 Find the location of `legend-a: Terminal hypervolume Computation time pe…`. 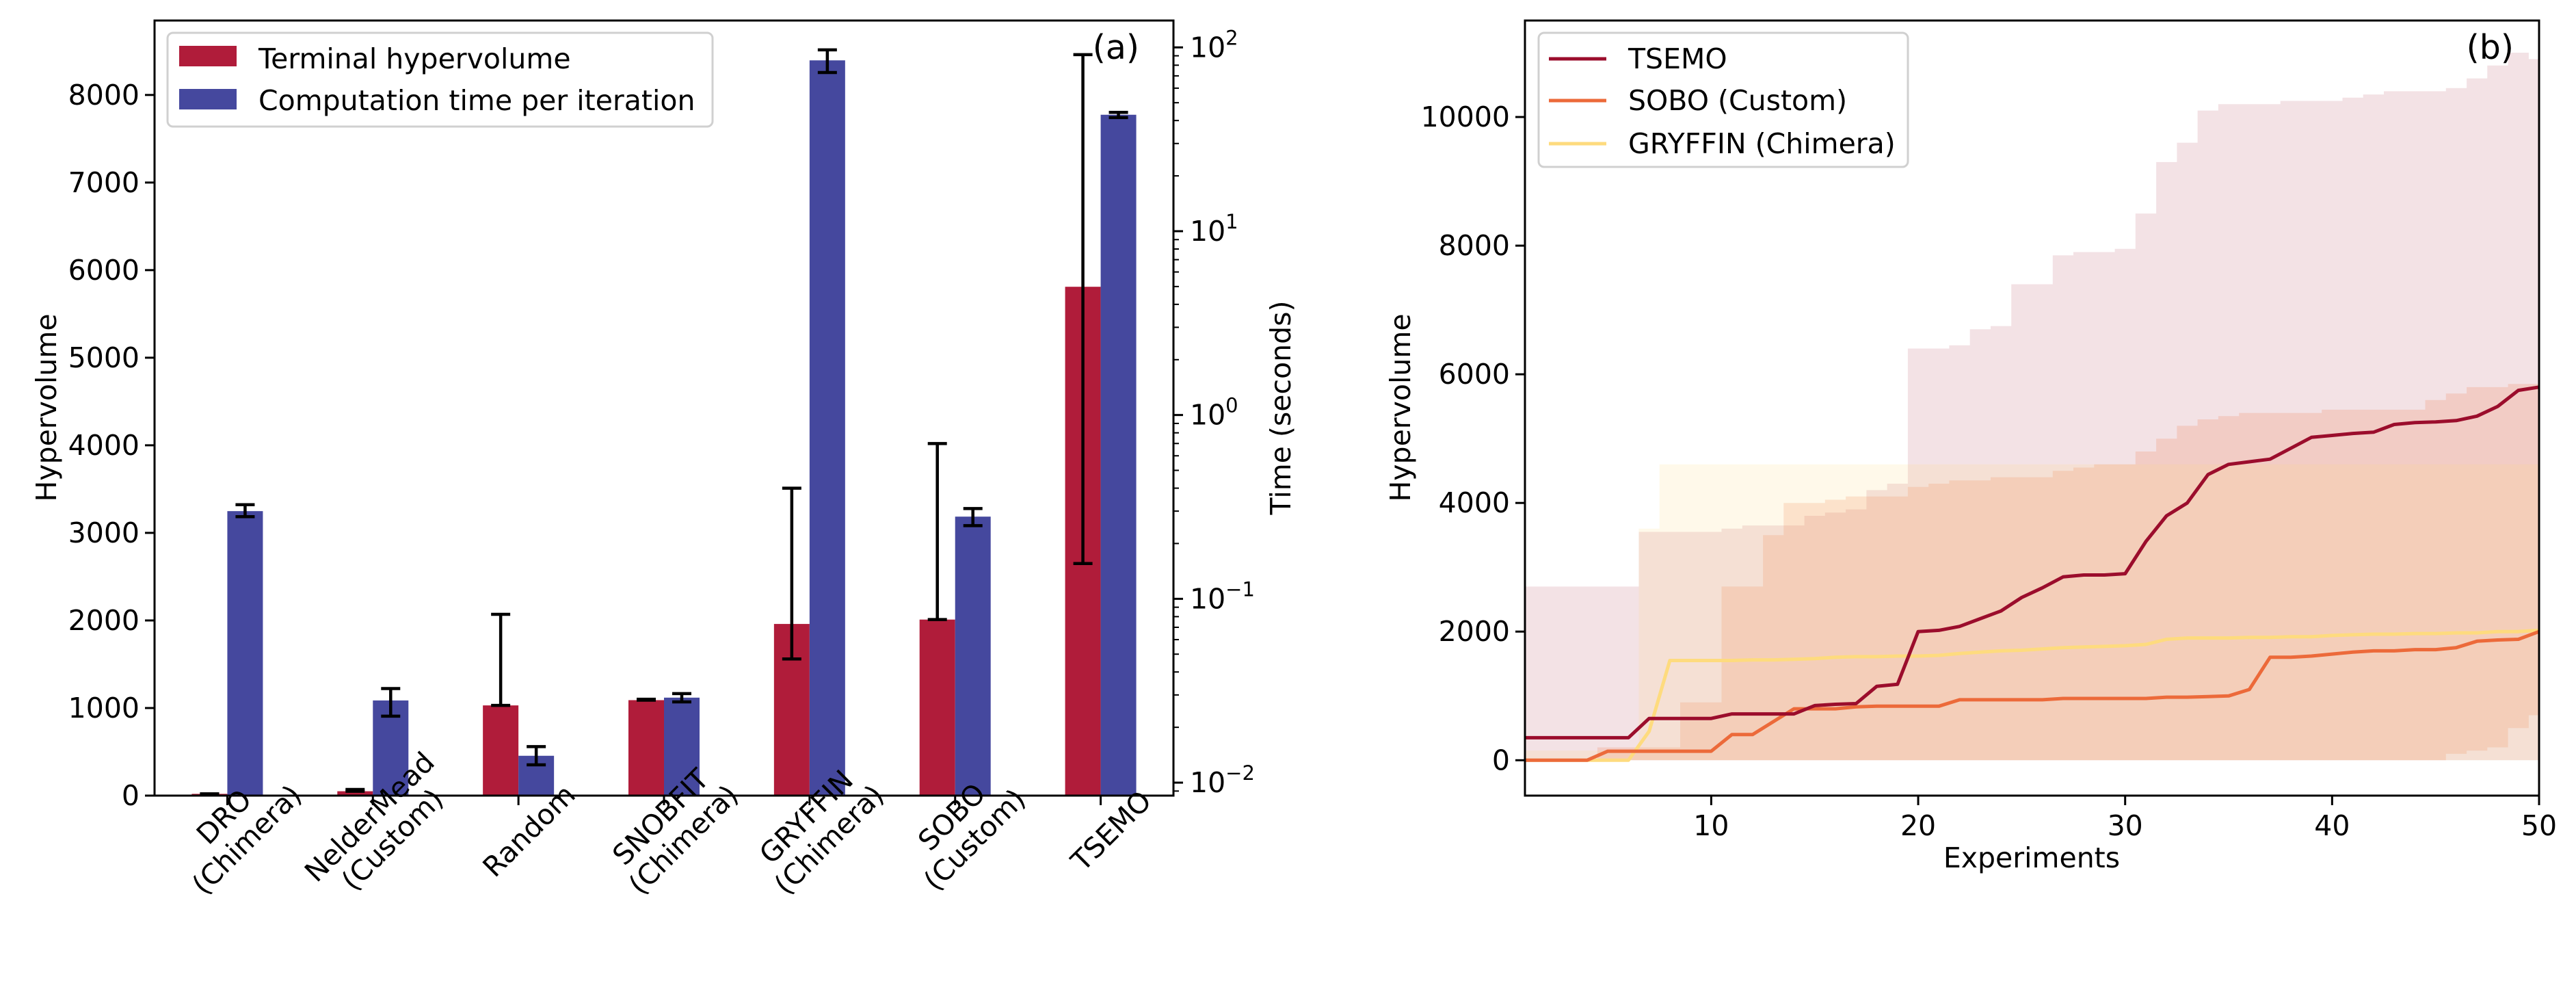

legend-a: Terminal hypervolume Computation time pe… is located at coordinates (440, 79).